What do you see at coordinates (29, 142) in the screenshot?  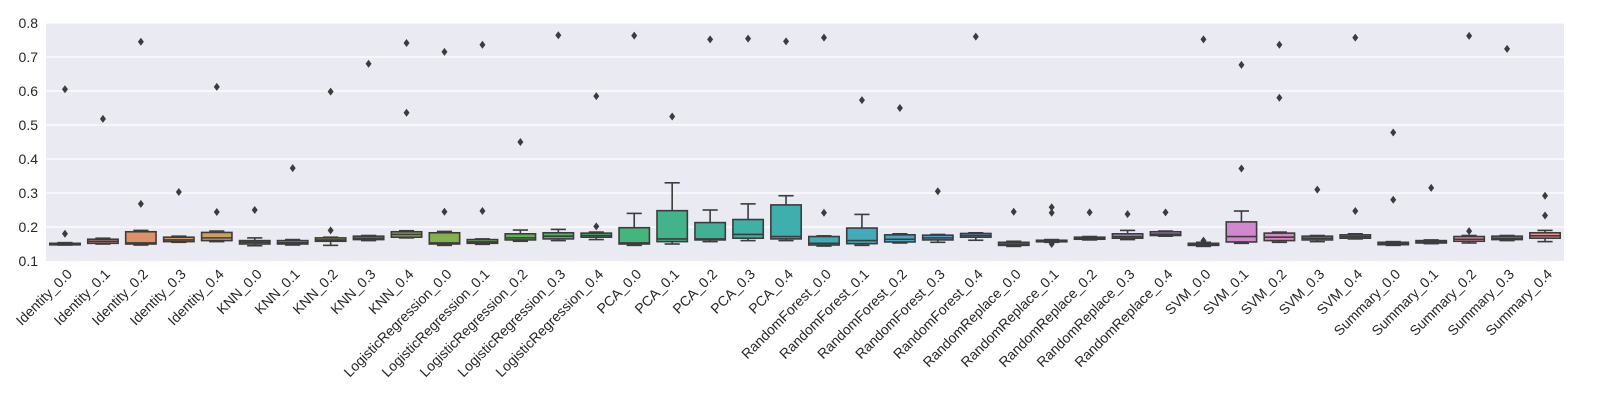 I see `y-axis: 0.1 0.2 0.3 0.4 0.5 0.6 0.7 0.8` at bounding box center [29, 142].